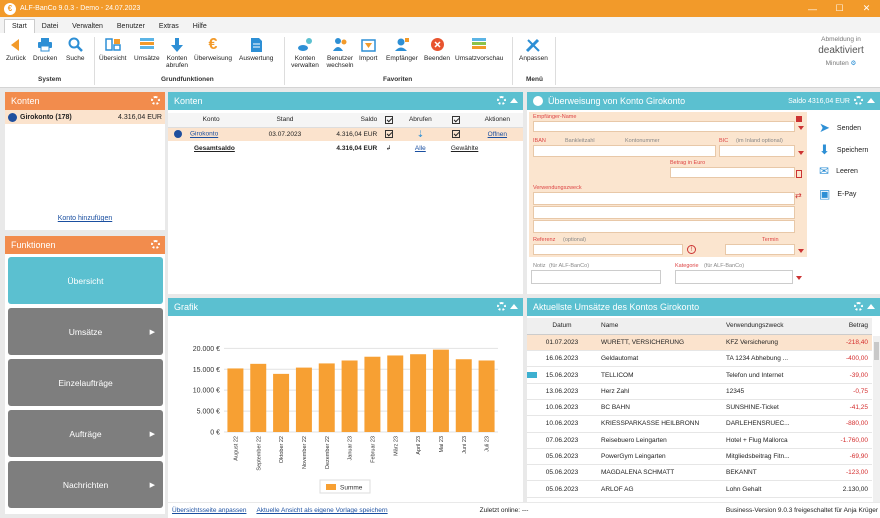 The width and height of the screenshot is (880, 518). Describe the element at coordinates (798, 195) in the screenshot. I see `swap-icon: ⇄` at that location.